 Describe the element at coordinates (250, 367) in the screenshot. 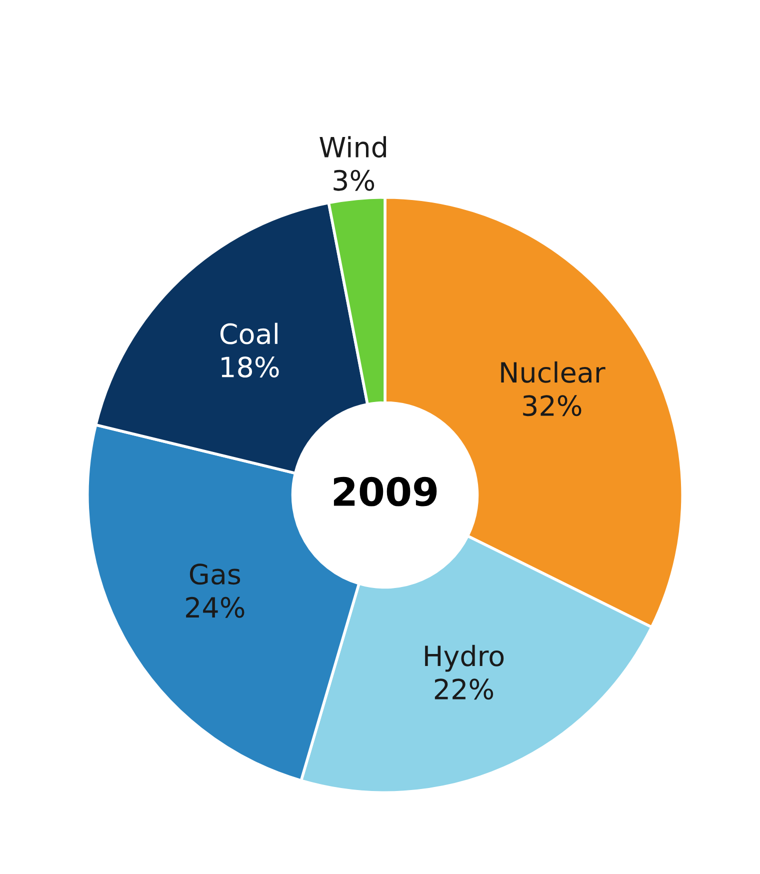

I see `data-label: 18%` at that location.